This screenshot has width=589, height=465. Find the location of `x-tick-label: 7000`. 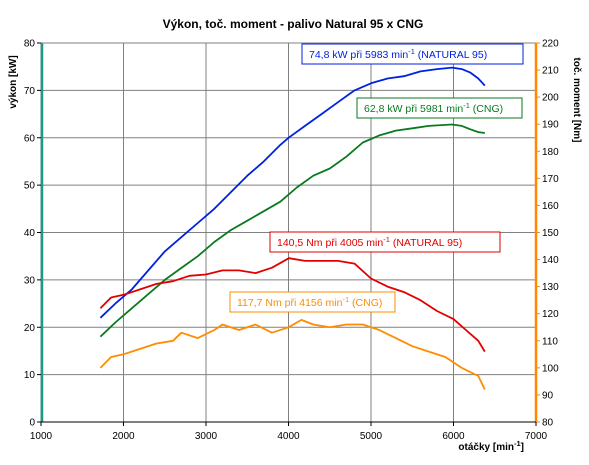

x-tick-label: 7000 is located at coordinates (536, 436).